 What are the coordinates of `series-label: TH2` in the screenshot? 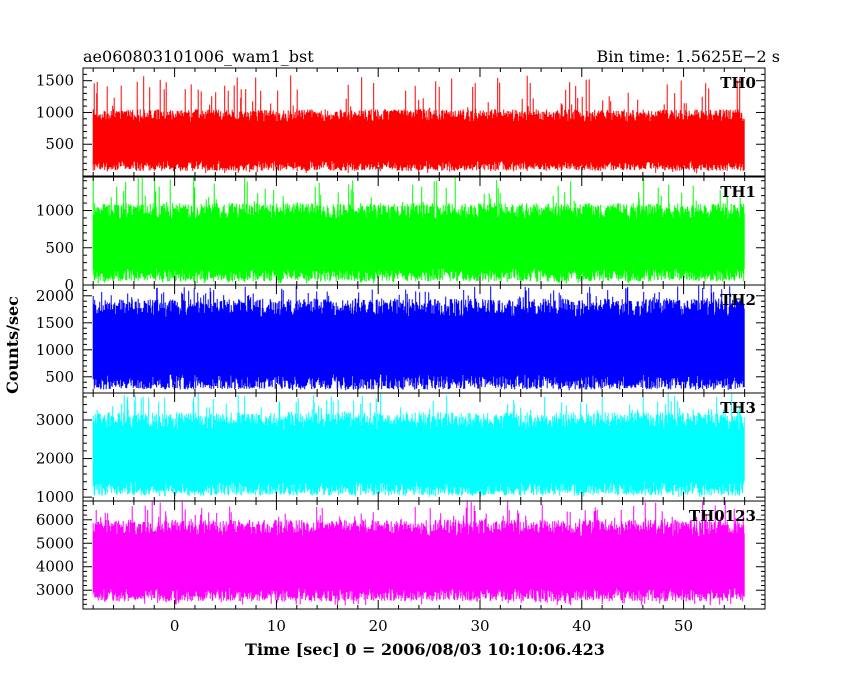 It's located at (738, 300).